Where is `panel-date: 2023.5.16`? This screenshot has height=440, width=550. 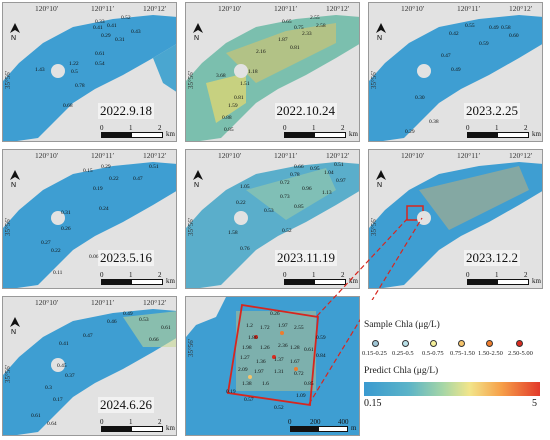
panel-date: 2023.5.16 is located at coordinates (126, 258).